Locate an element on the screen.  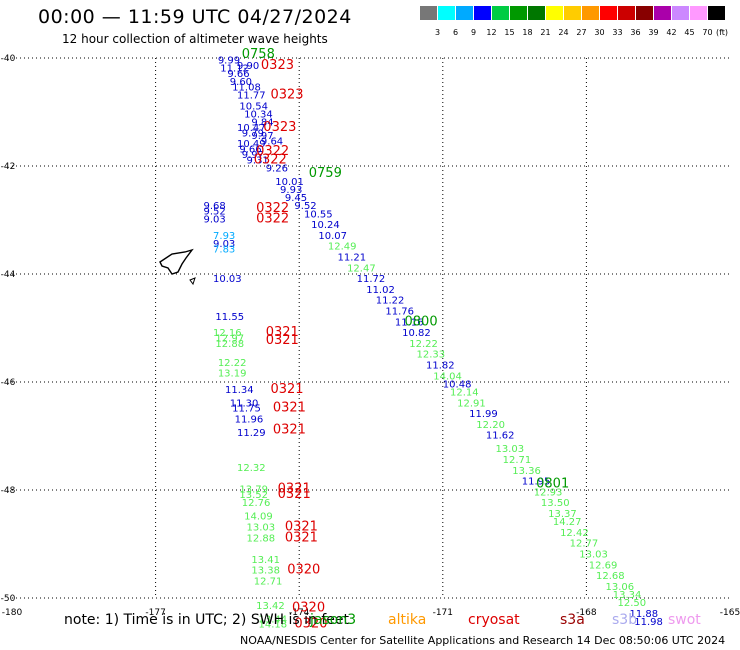
pass-time-label: 0323 is located at coordinates (277, 65).